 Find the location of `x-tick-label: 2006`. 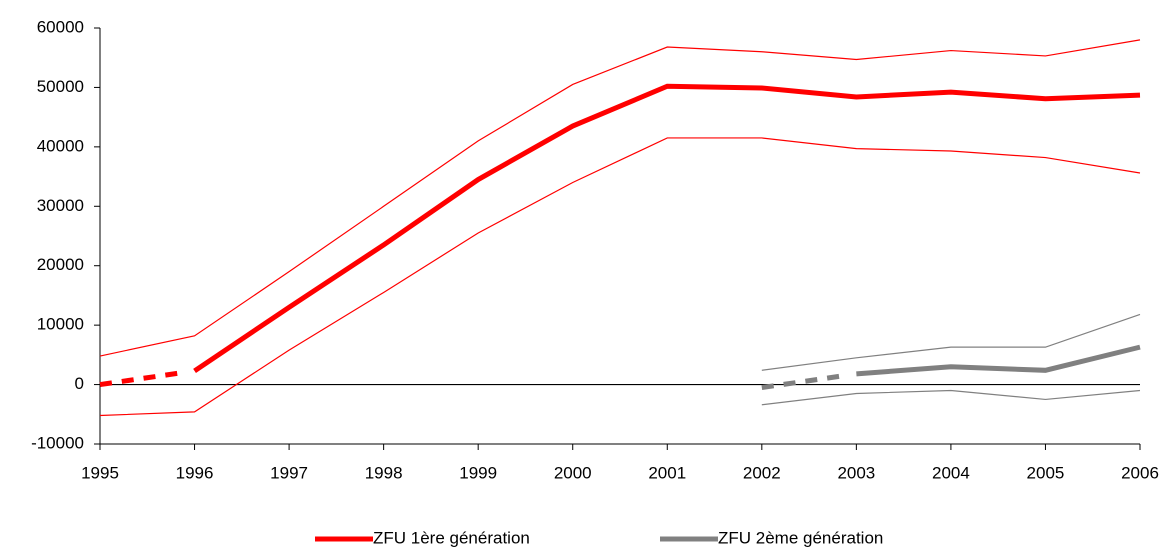

x-tick-label: 2006 is located at coordinates (1140, 472).